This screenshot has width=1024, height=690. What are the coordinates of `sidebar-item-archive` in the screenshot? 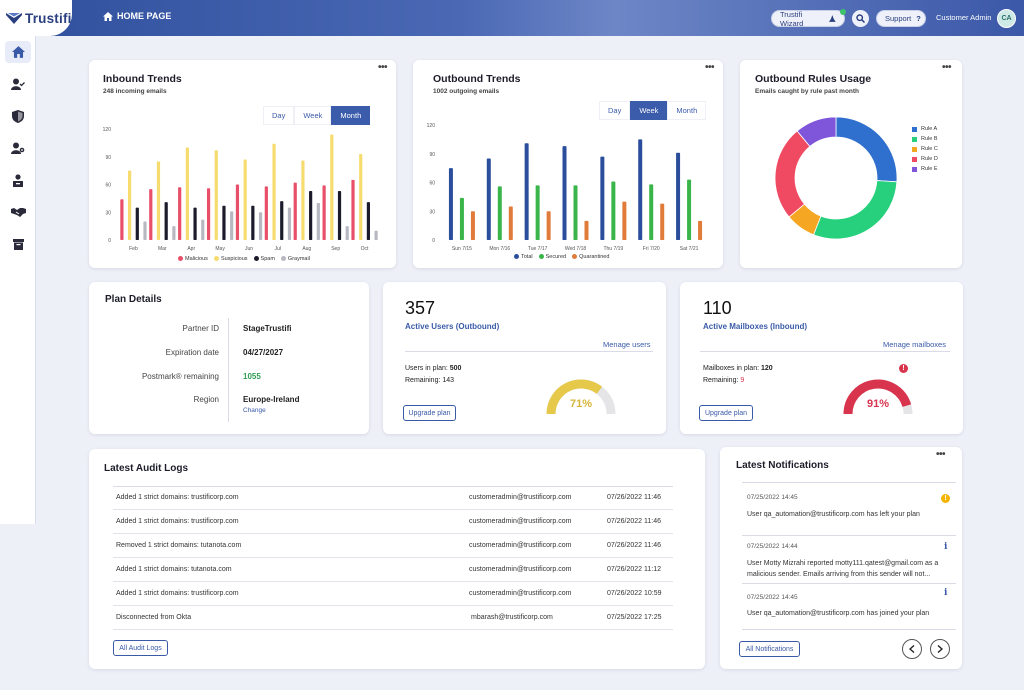 It's located at (18, 244).